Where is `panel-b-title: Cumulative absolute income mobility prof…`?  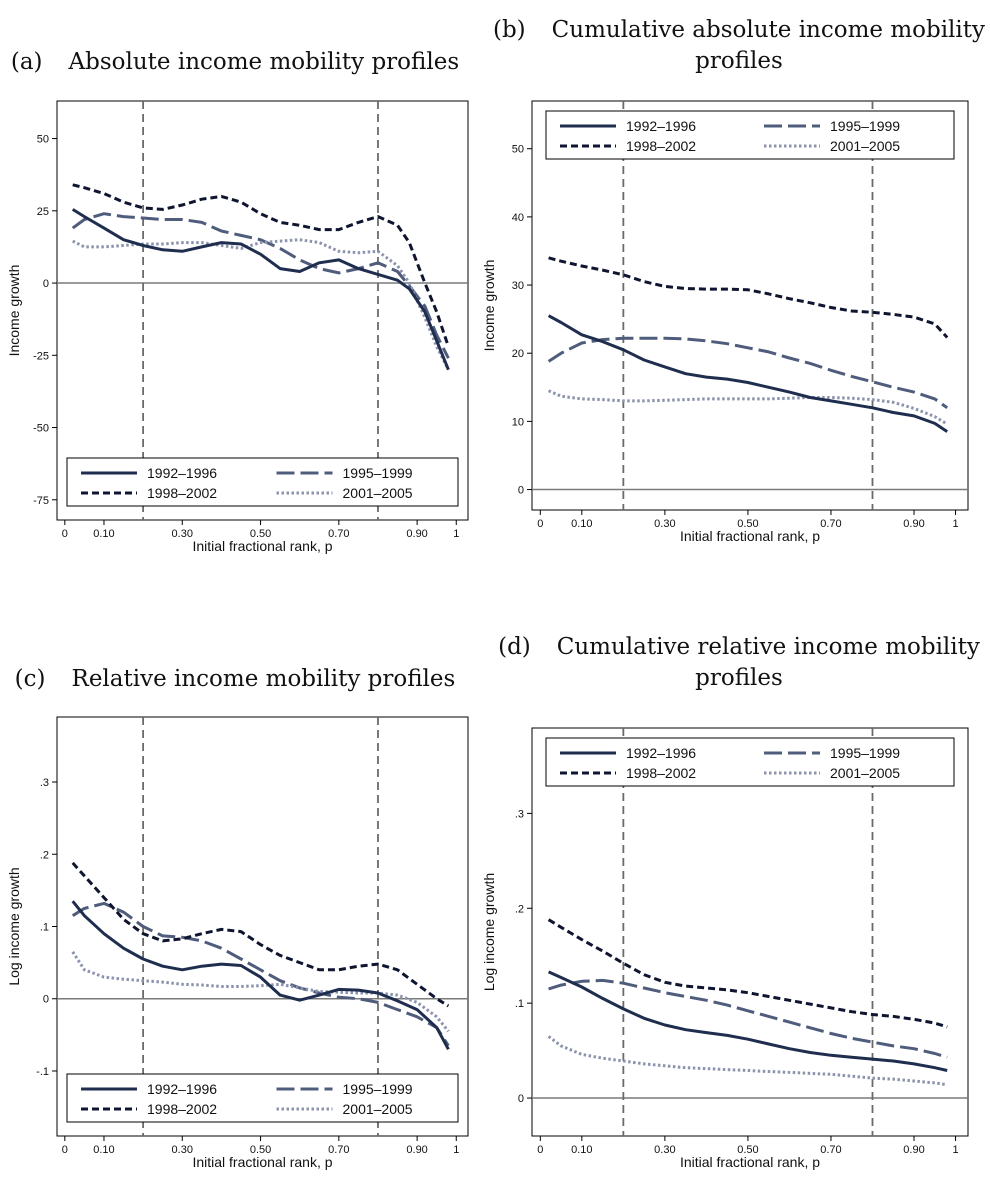
panel-b-title: Cumulative absolute income mobility prof… is located at coordinates (768, 45).